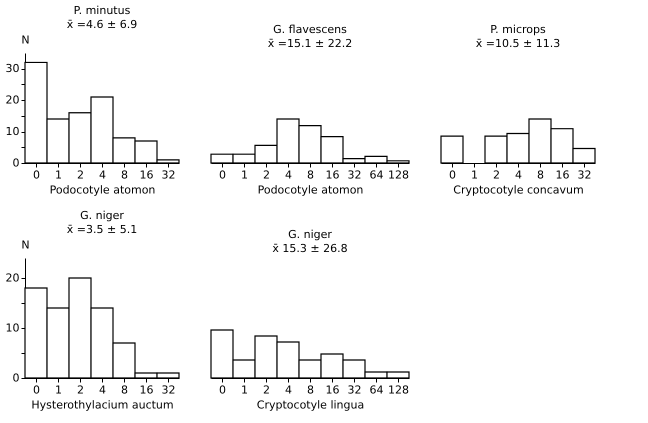 This screenshot has width=648, height=423. Describe the element at coordinates (518, 43) in the screenshot. I see `chart-subtitle: x̄ =10.5 ± 11.3` at that location.